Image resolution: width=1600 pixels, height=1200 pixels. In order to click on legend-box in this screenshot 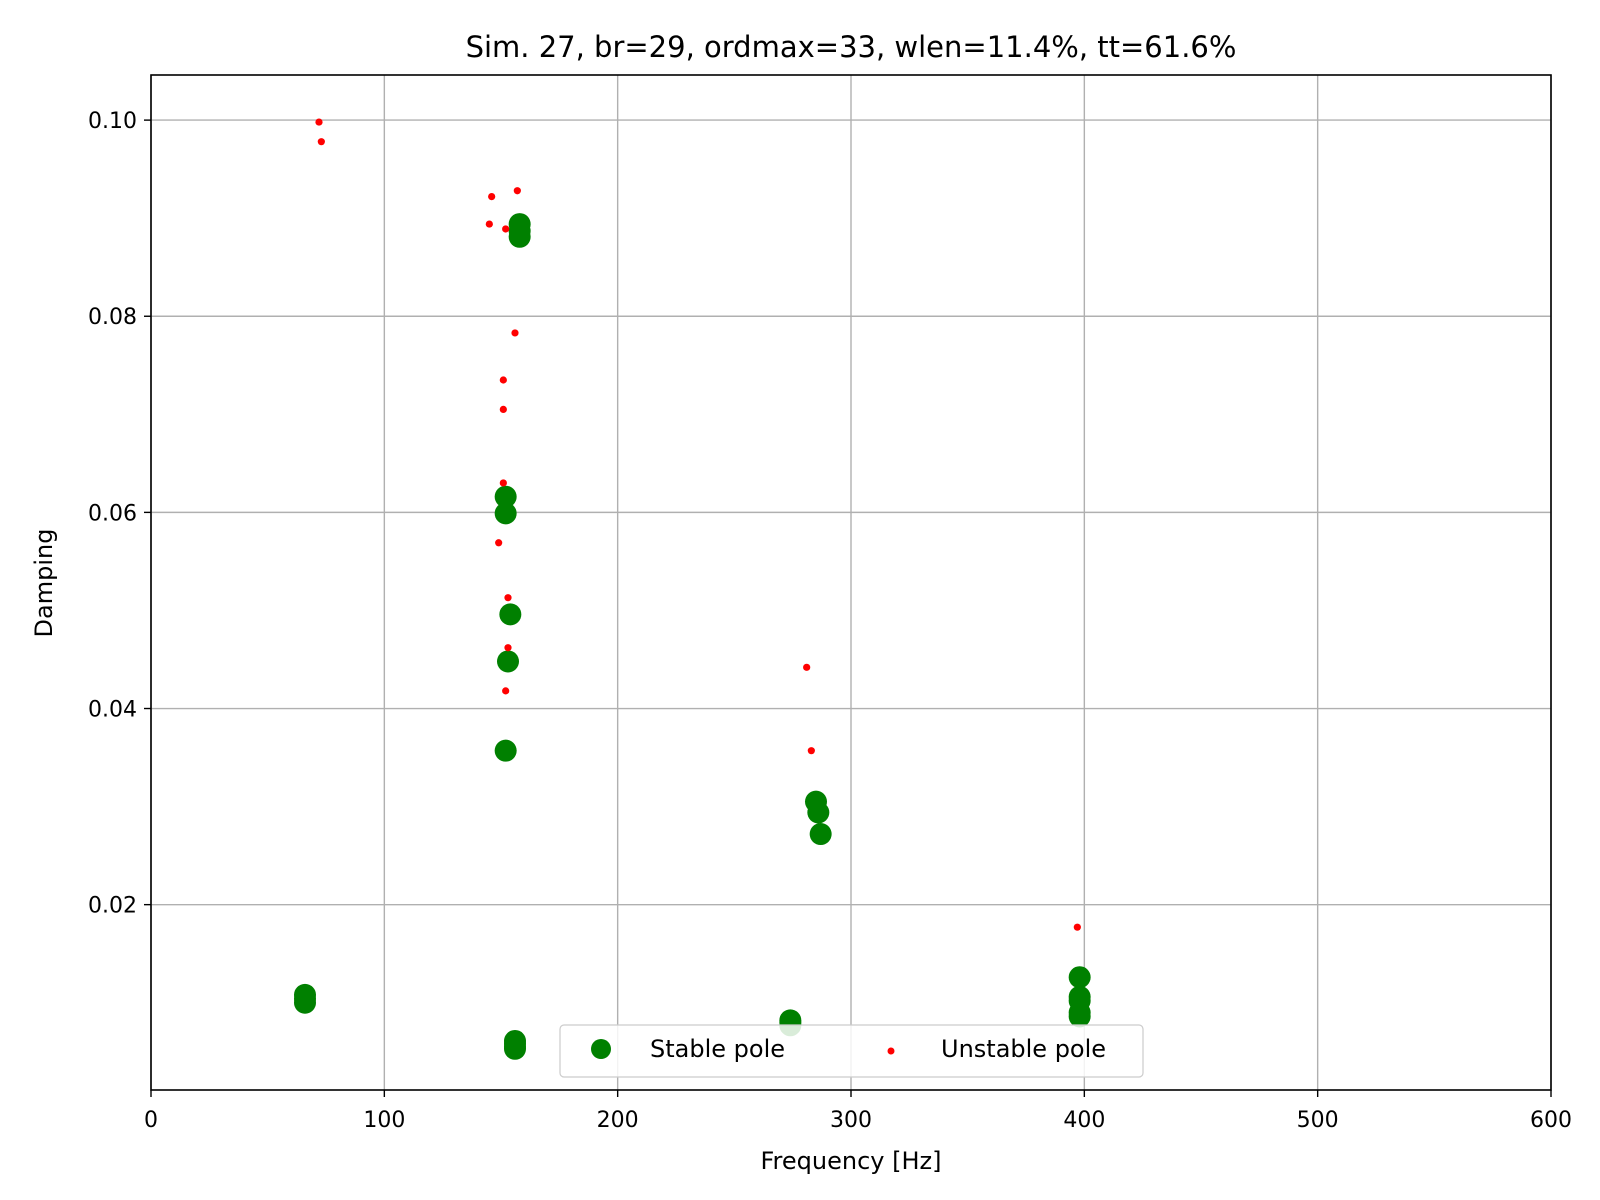, I will do `click(851, 1051)`.